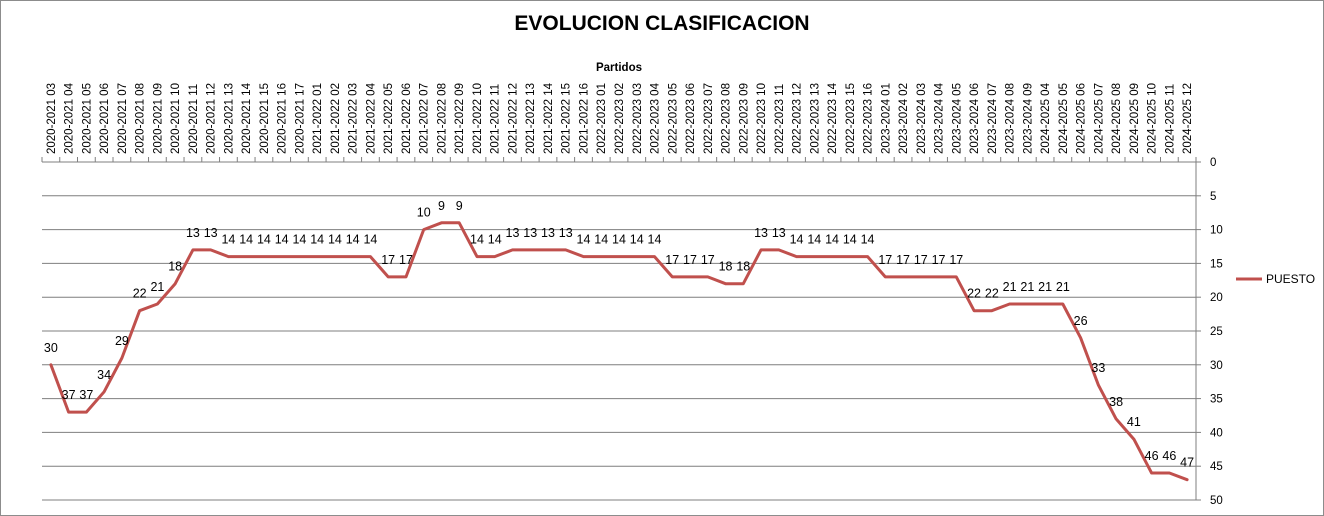  I want to click on x-tick-label: 2022-2023 15, so click(851, 118).